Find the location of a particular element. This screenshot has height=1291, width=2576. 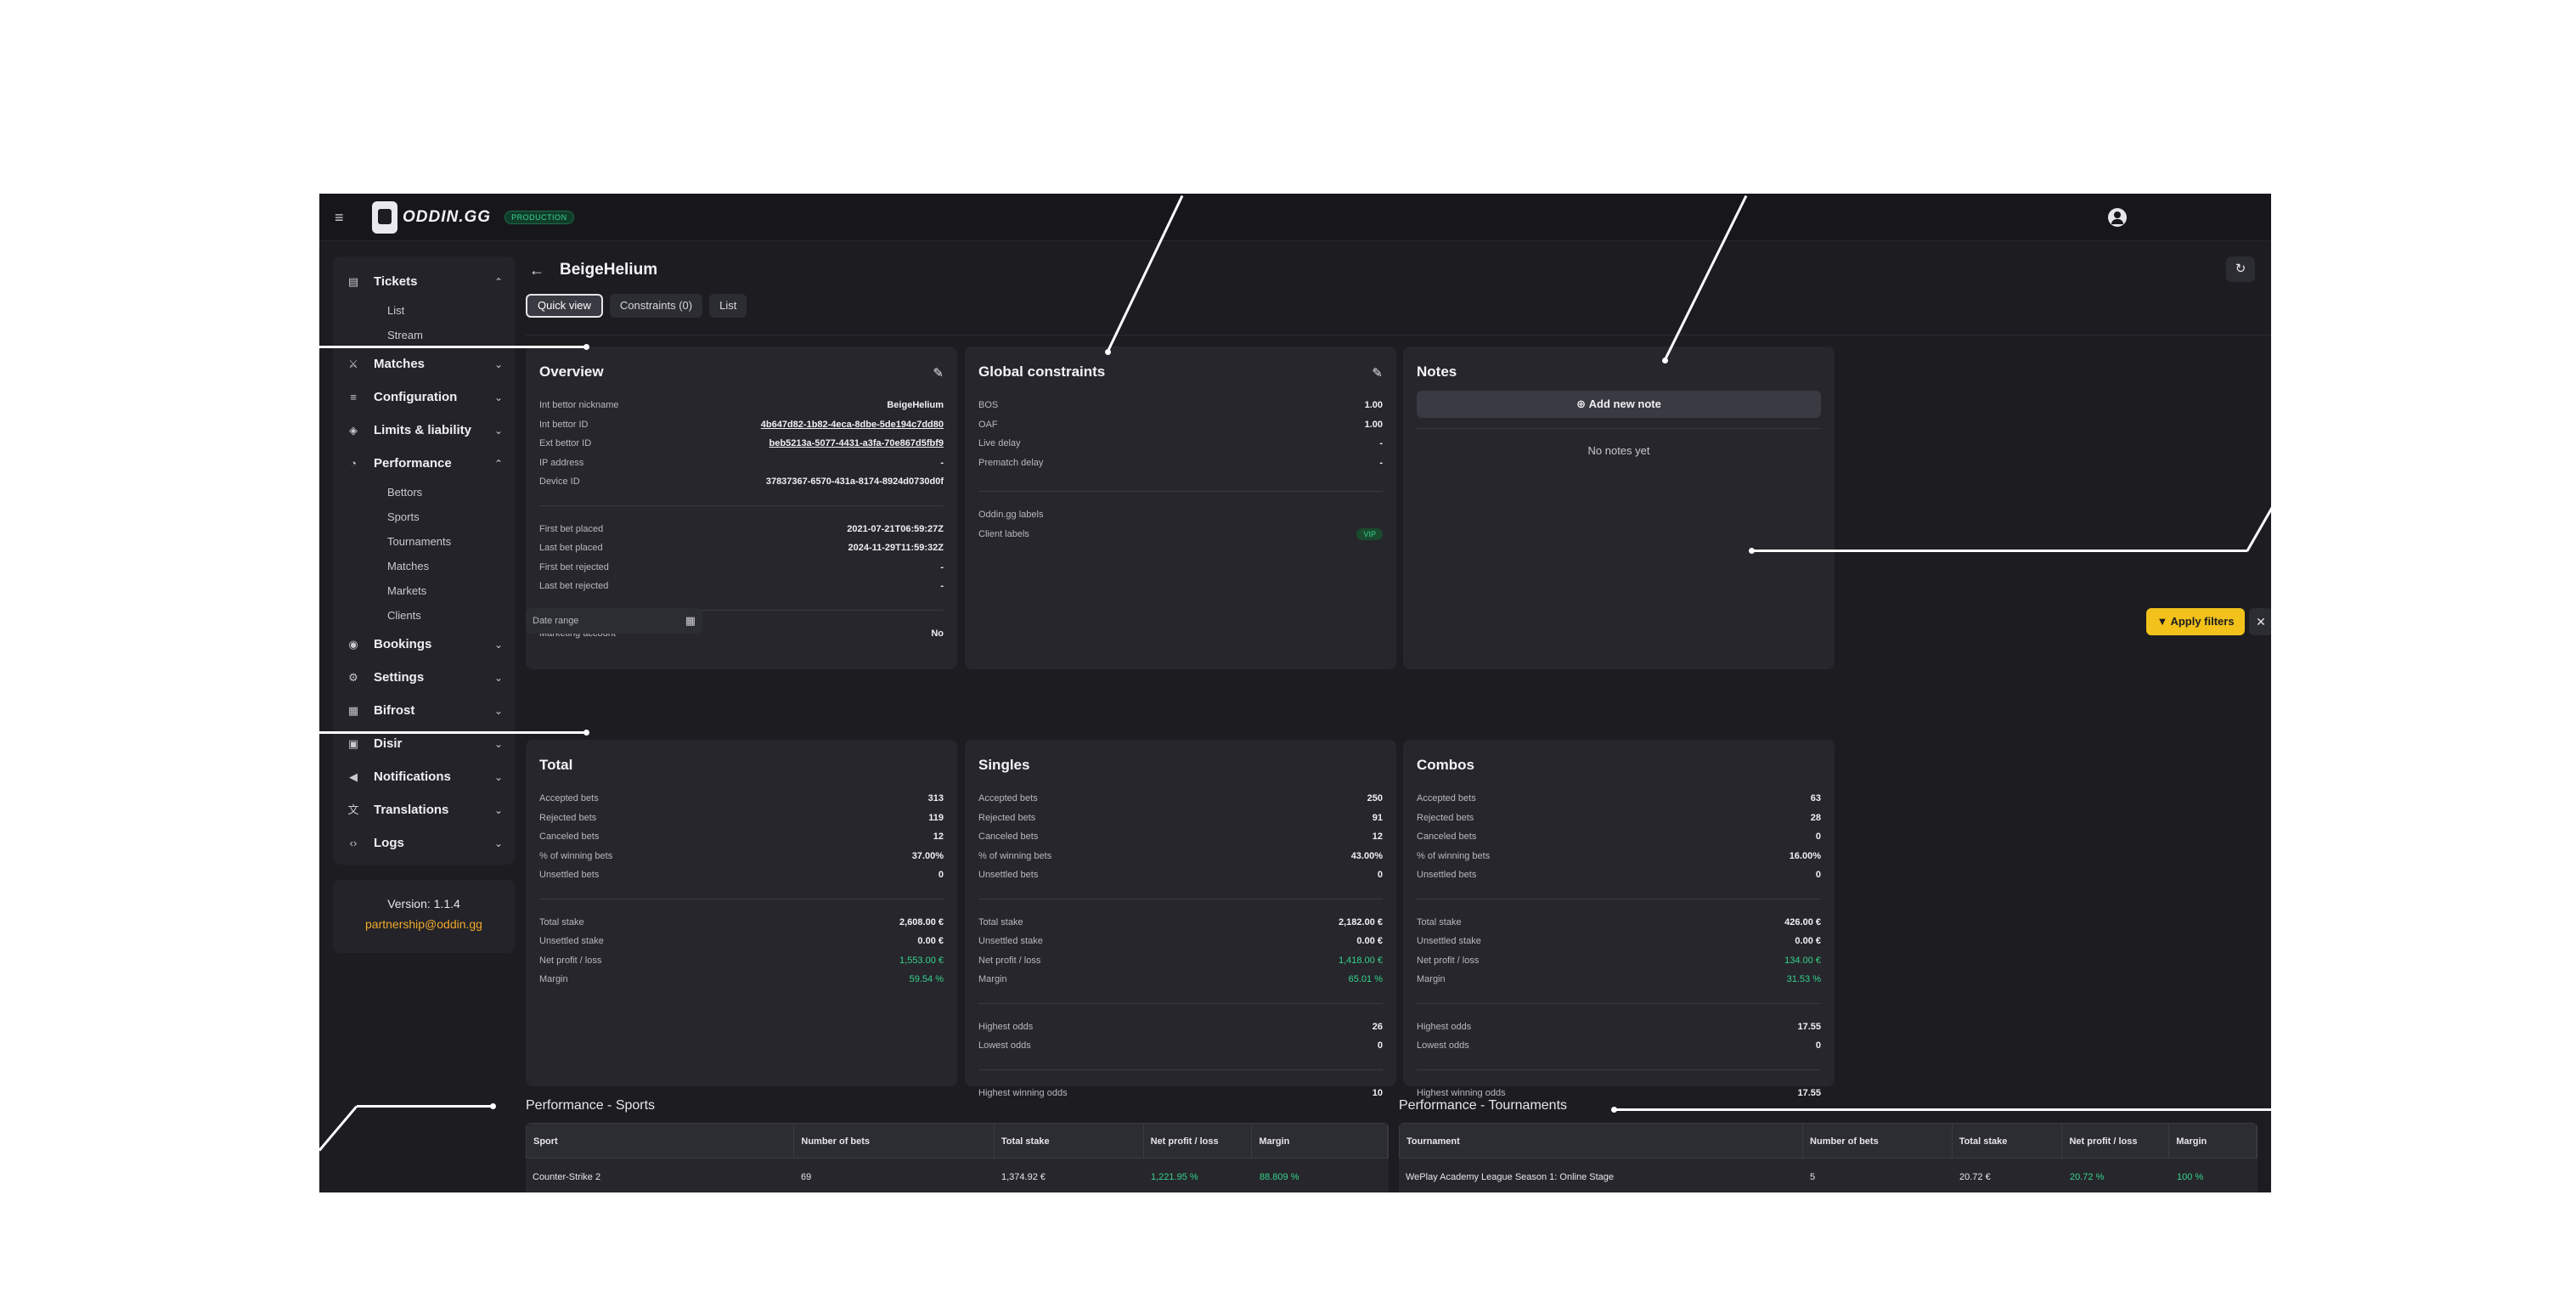

sidebar-item-label: Settings is located at coordinates (399, 677).